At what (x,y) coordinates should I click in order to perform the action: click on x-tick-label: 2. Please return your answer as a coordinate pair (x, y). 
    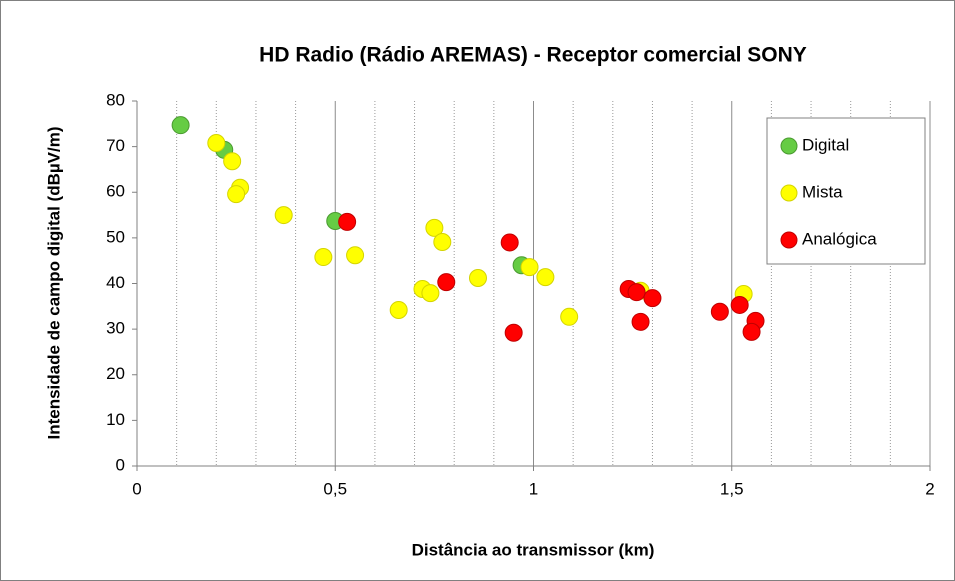
    Looking at the image, I should click on (929, 488).